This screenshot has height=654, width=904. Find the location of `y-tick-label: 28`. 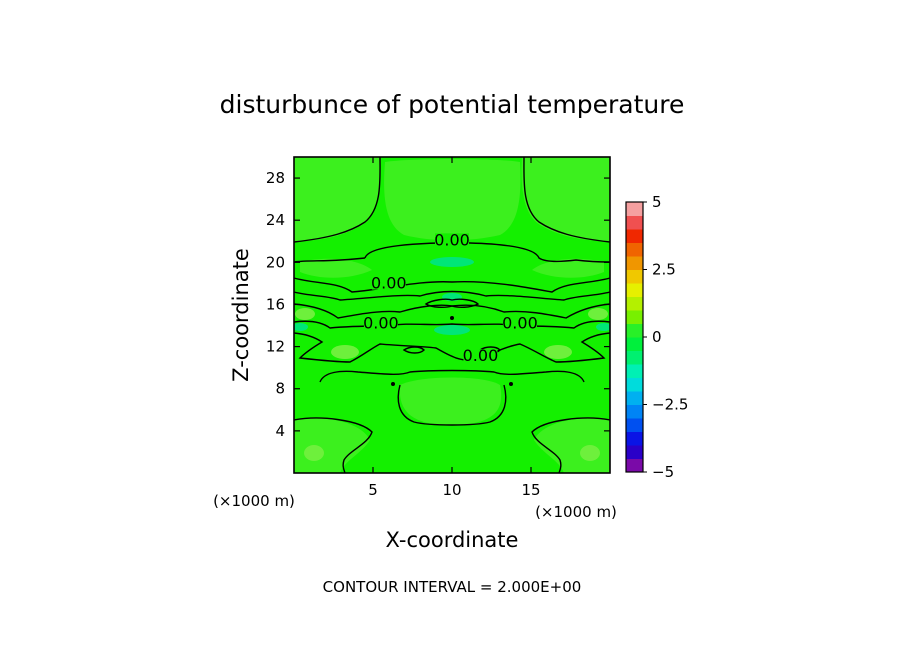

y-tick-label: 28 is located at coordinates (275, 178).